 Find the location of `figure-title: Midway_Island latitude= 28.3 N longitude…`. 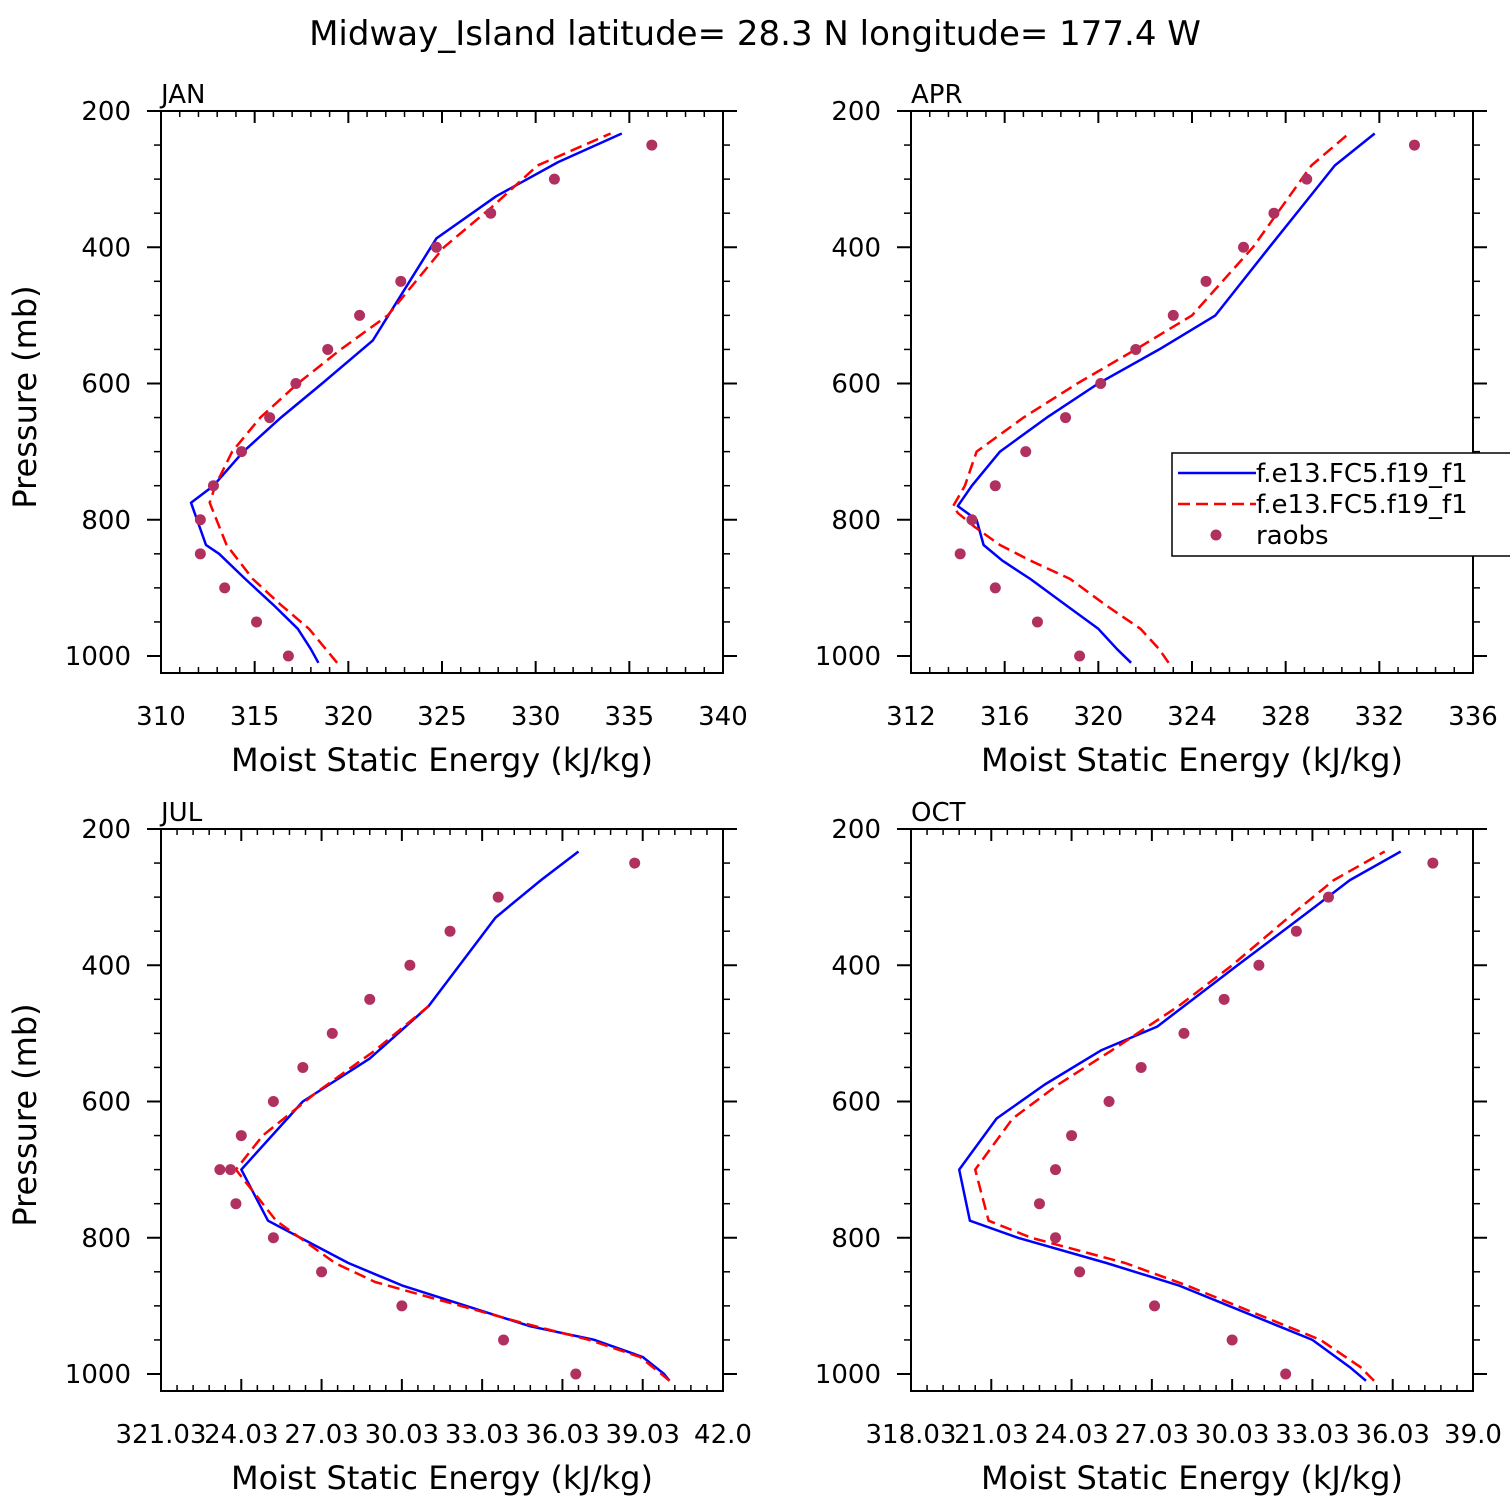

figure-title: Midway_Island latitude= 28.3 N longitude… is located at coordinates (755, 34).